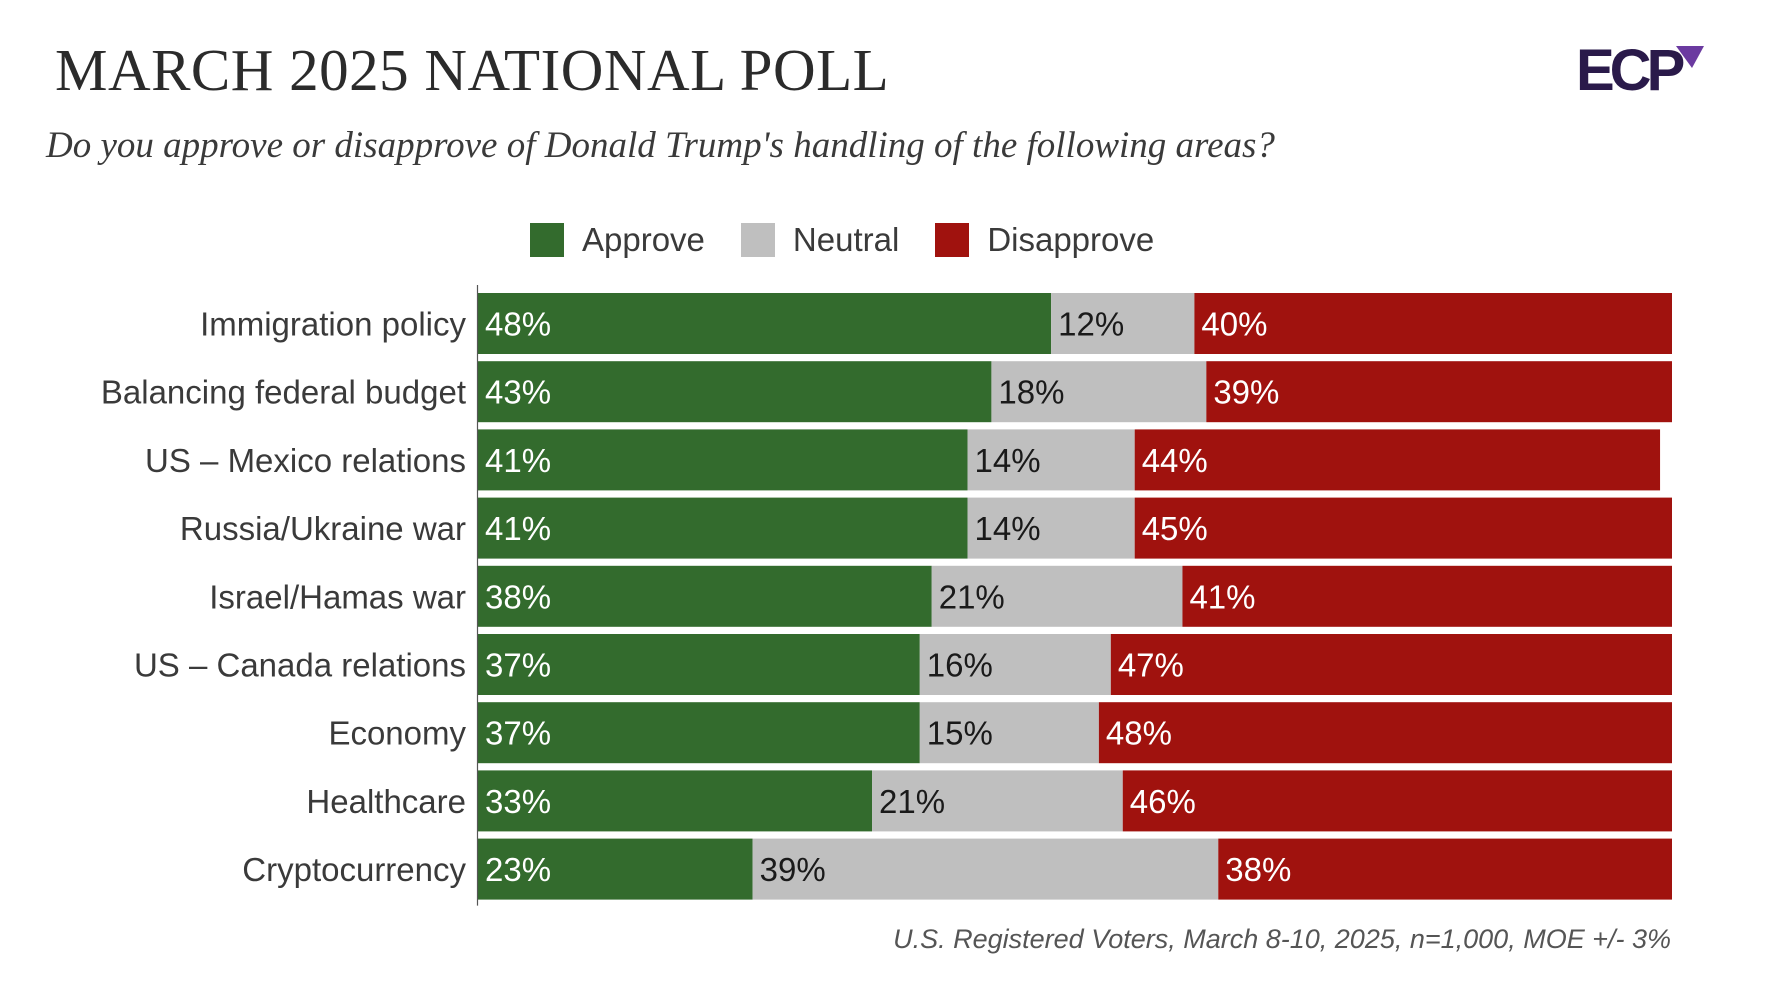  Describe the element at coordinates (997, 801) in the screenshot. I see `bar-neutral-healthcare` at that location.